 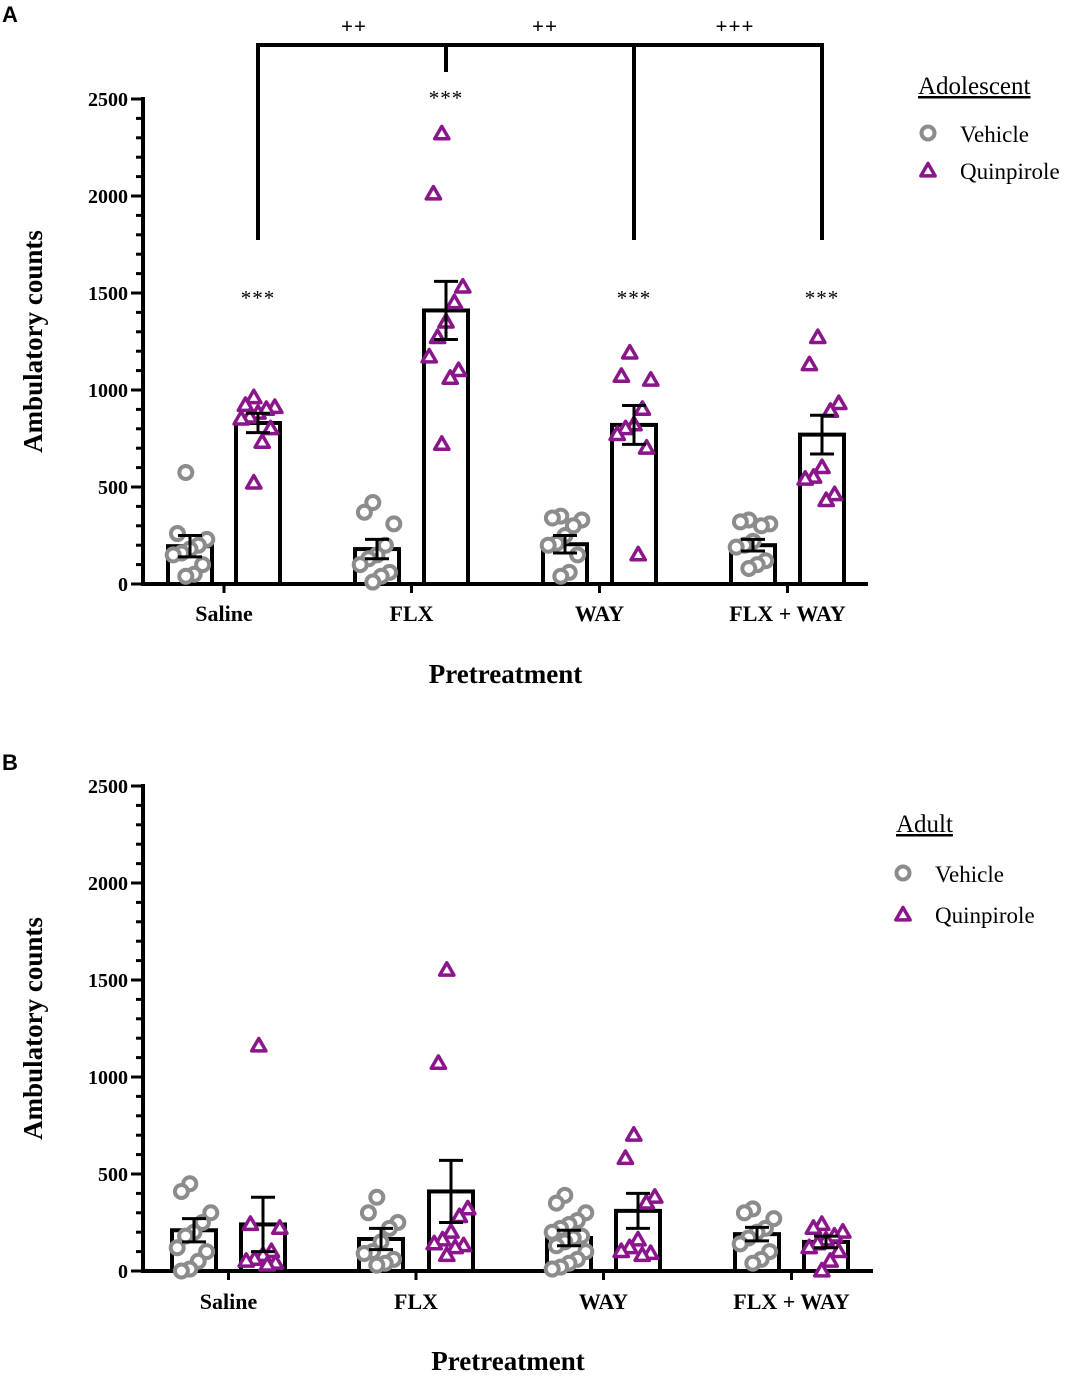 What do you see at coordinates (123, 585) in the screenshot?
I see `y-tick-label: 0` at bounding box center [123, 585].